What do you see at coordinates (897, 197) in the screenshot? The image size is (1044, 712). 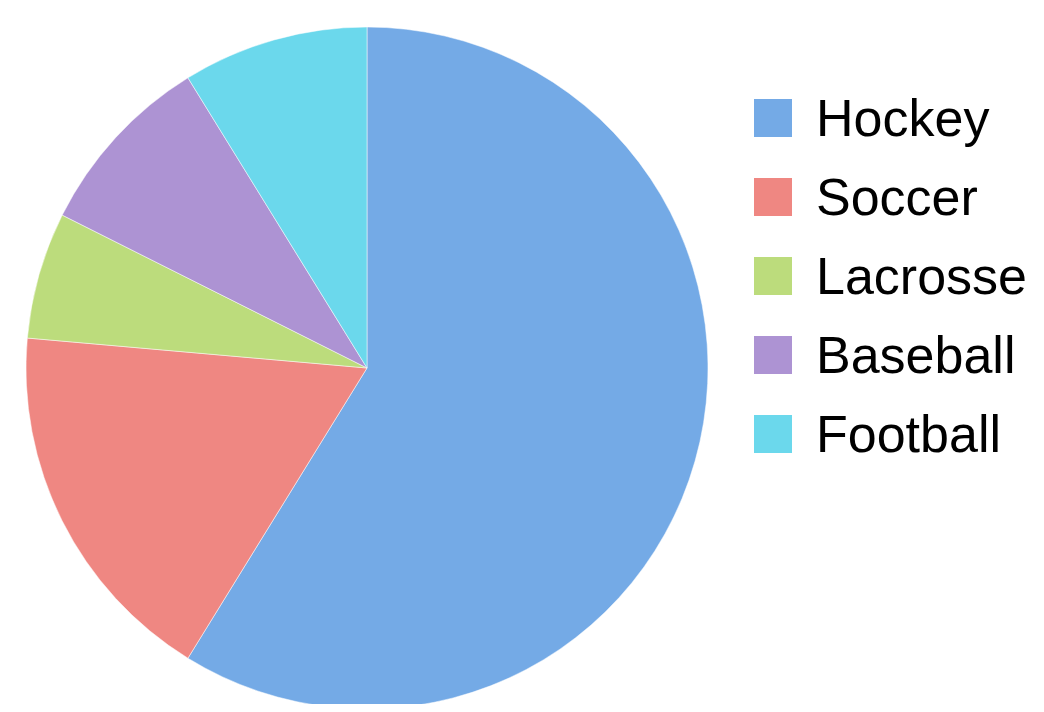 I see `legend-label: Soccer` at bounding box center [897, 197].